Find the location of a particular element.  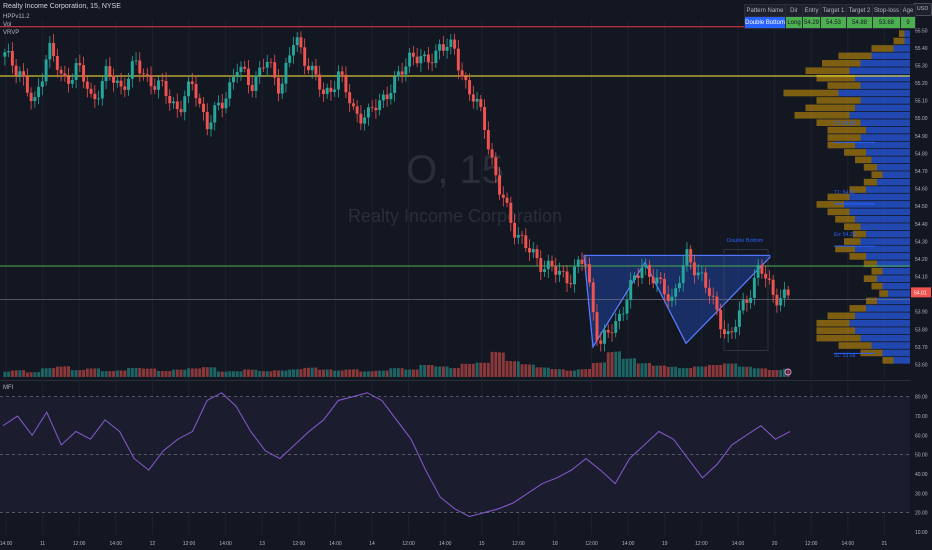

mfi-tick-label: 20.00 is located at coordinates (921, 514).